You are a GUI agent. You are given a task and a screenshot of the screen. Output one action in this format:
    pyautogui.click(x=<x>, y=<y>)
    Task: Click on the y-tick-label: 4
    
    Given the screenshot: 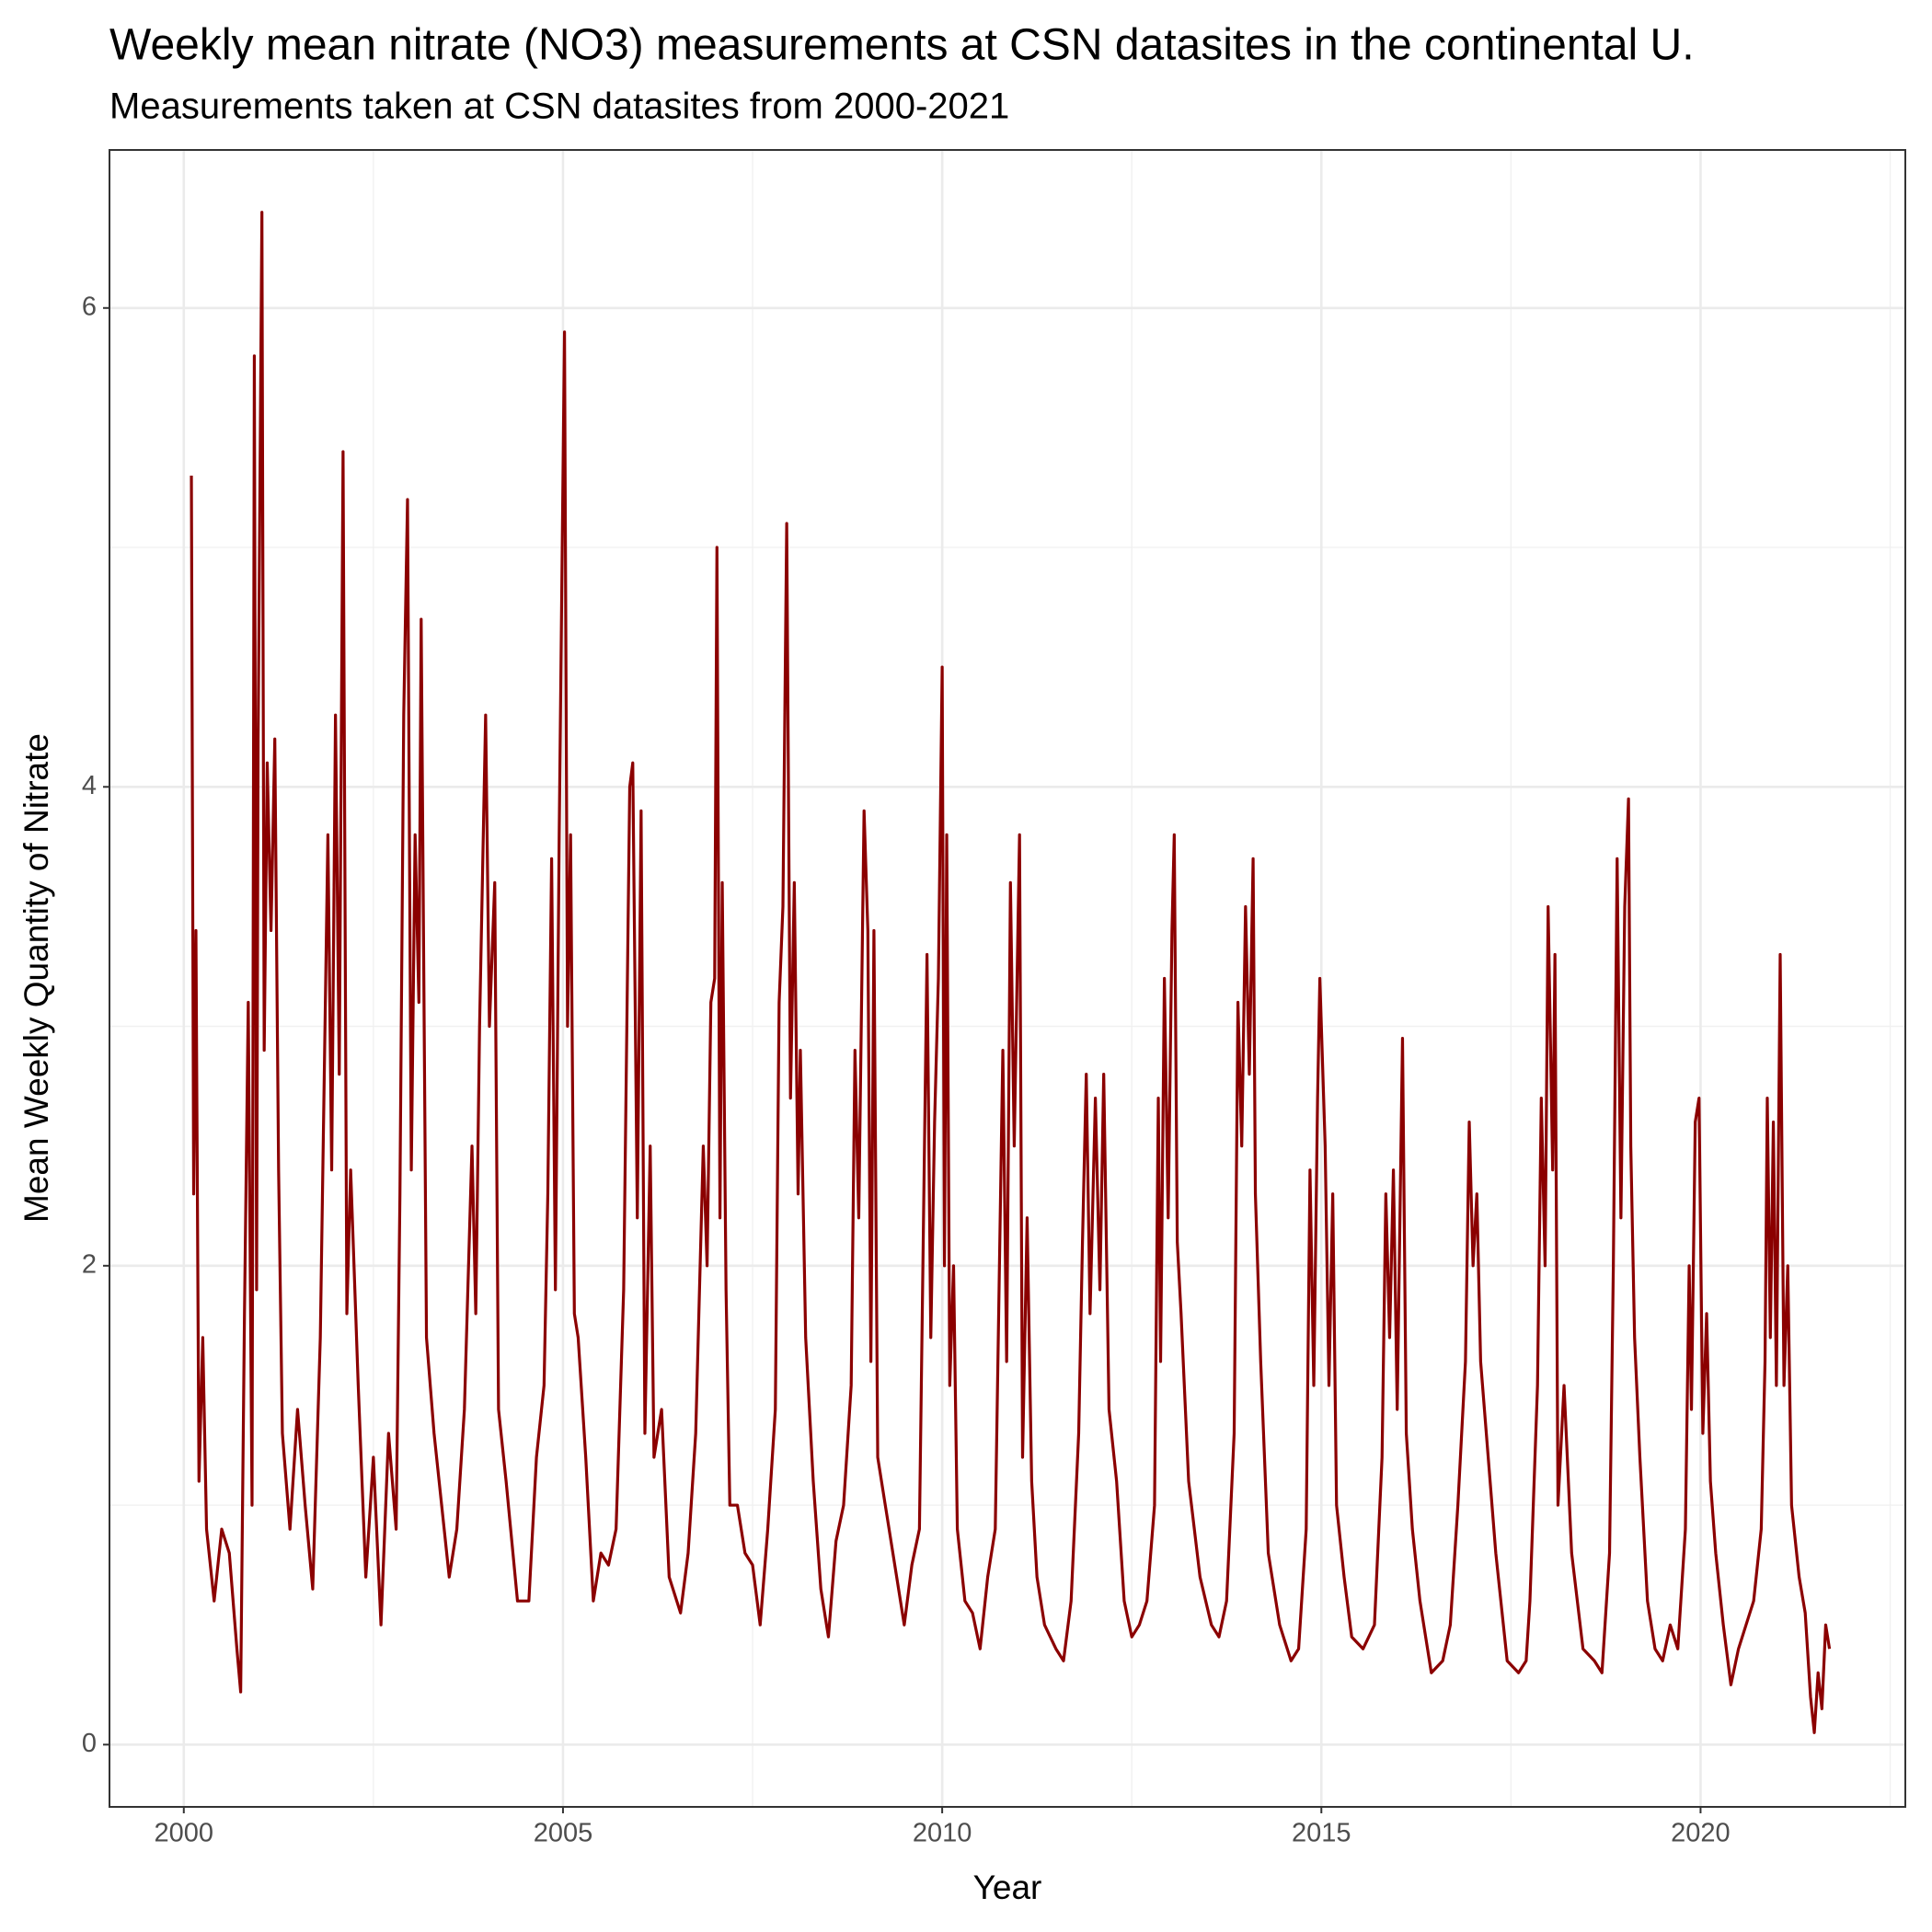 What is the action you would take?
    pyautogui.click(x=89, y=785)
    